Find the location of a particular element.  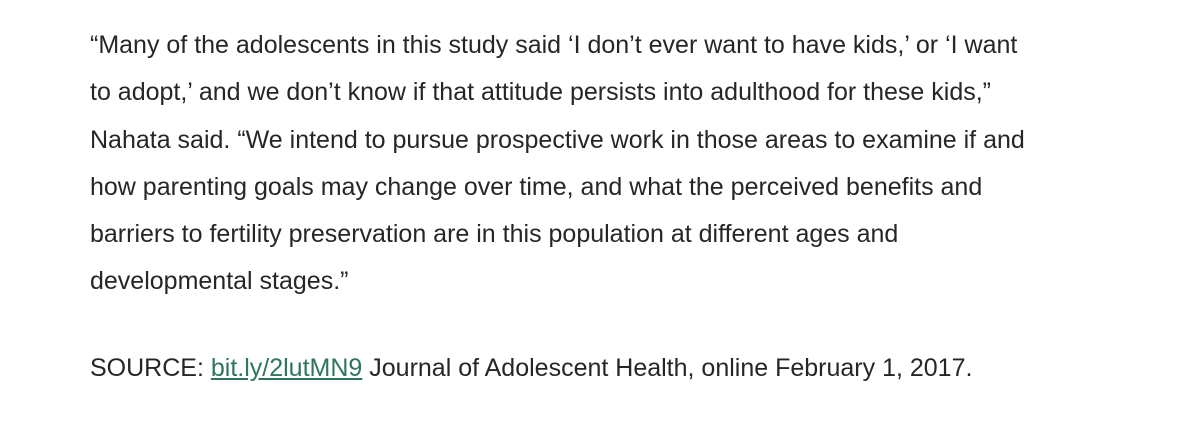

source-link: bit.ly/2lutMN9 is located at coordinates (286, 368).